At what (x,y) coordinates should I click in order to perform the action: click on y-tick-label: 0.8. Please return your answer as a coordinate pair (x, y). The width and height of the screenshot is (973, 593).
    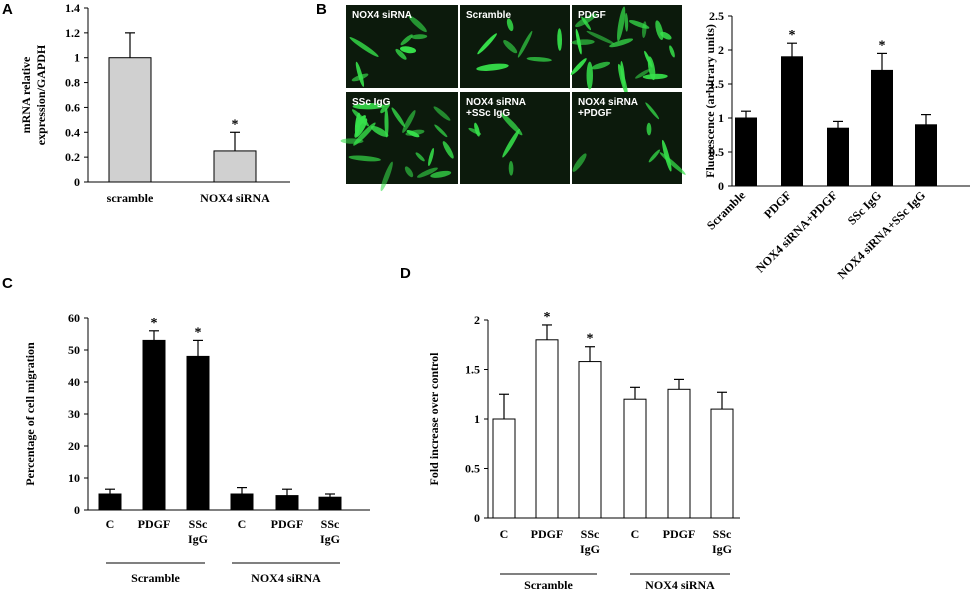
    Looking at the image, I should click on (72, 83).